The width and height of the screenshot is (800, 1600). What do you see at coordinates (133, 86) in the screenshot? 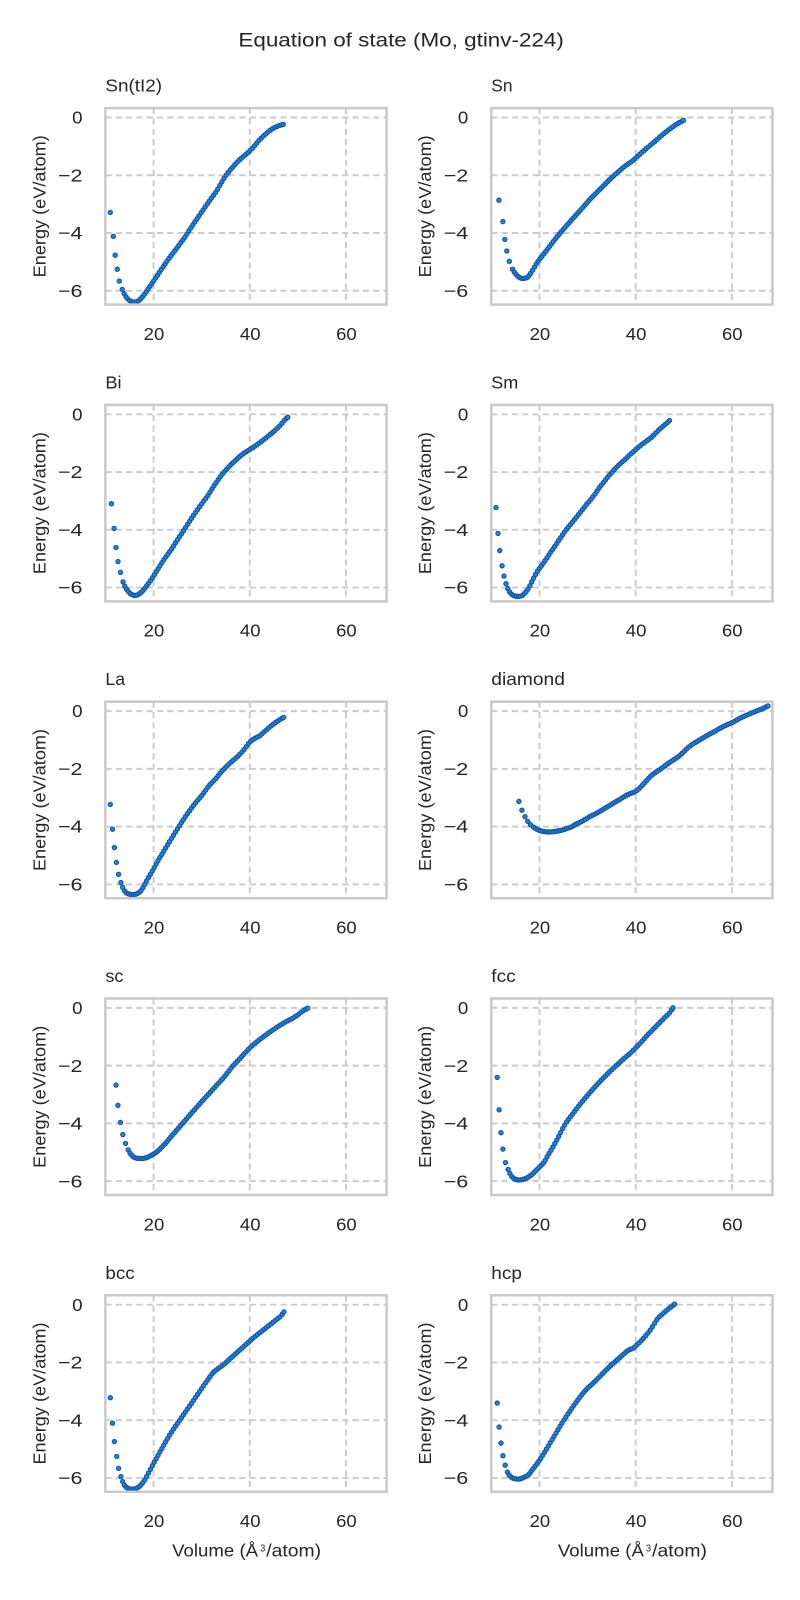
I see `svg-text: Sn(tI2)` at bounding box center [133, 86].